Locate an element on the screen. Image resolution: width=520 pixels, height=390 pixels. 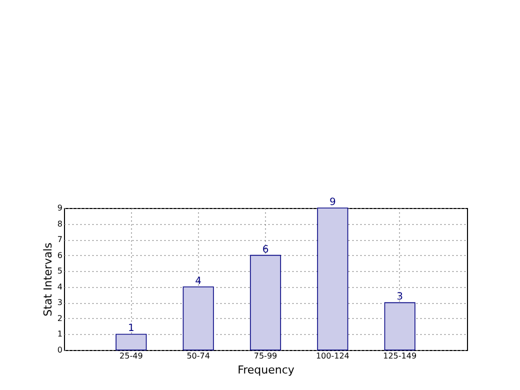
y-tick-label: 6 is located at coordinates (59, 255).